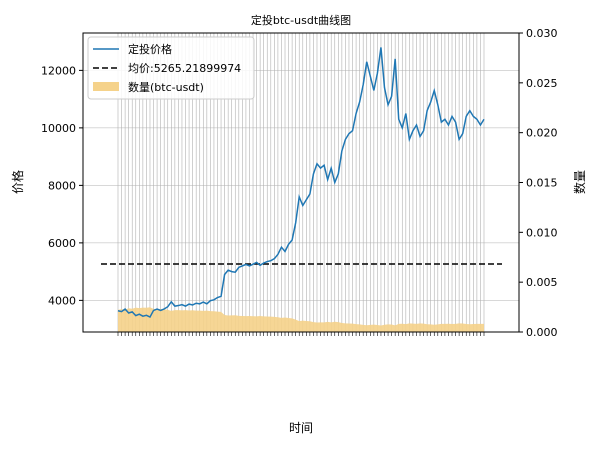  I want to click on y-tick-label-right: 0.030, so click(542, 33).